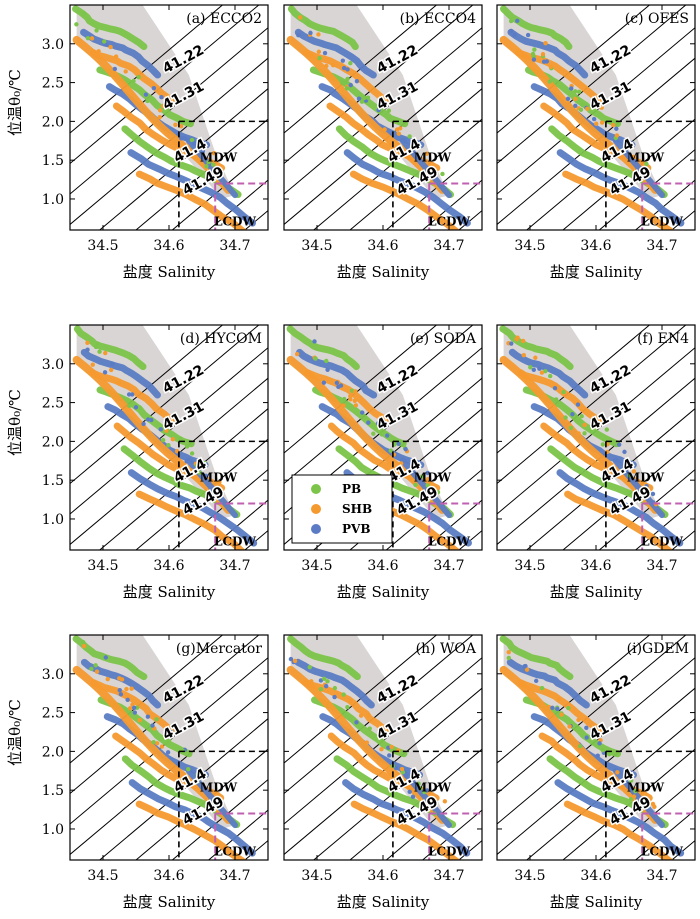 The height and width of the screenshot is (919, 700). Describe the element at coordinates (234, 246) in the screenshot. I see `x-tick-label: 34.7` at that location.